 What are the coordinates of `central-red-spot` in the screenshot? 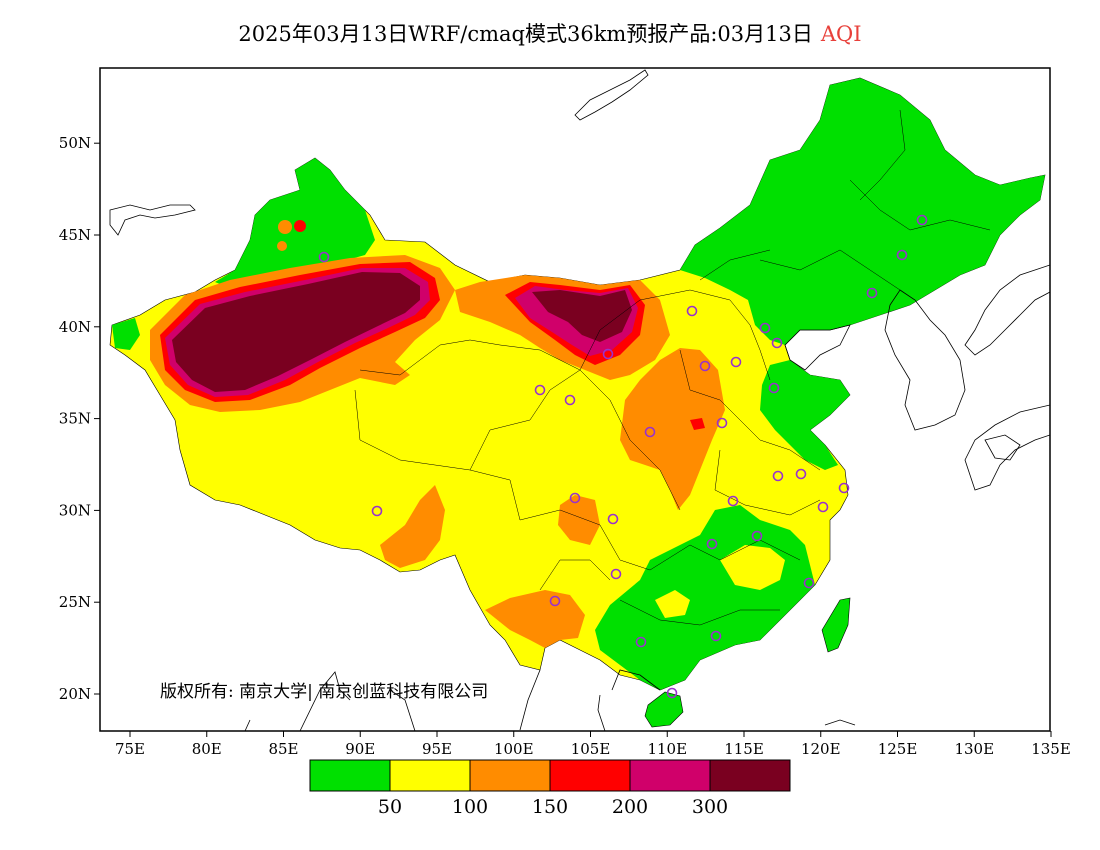 It's located at (697, 424).